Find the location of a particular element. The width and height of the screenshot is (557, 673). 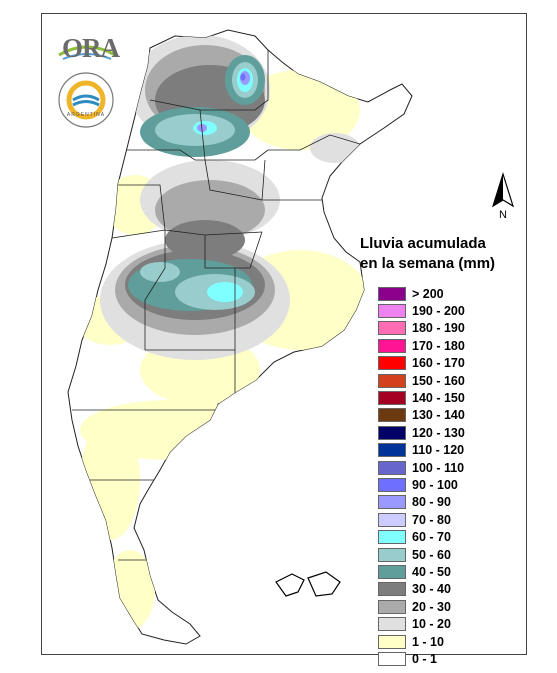

legend-item: 130 - 140 is located at coordinates (421, 415).